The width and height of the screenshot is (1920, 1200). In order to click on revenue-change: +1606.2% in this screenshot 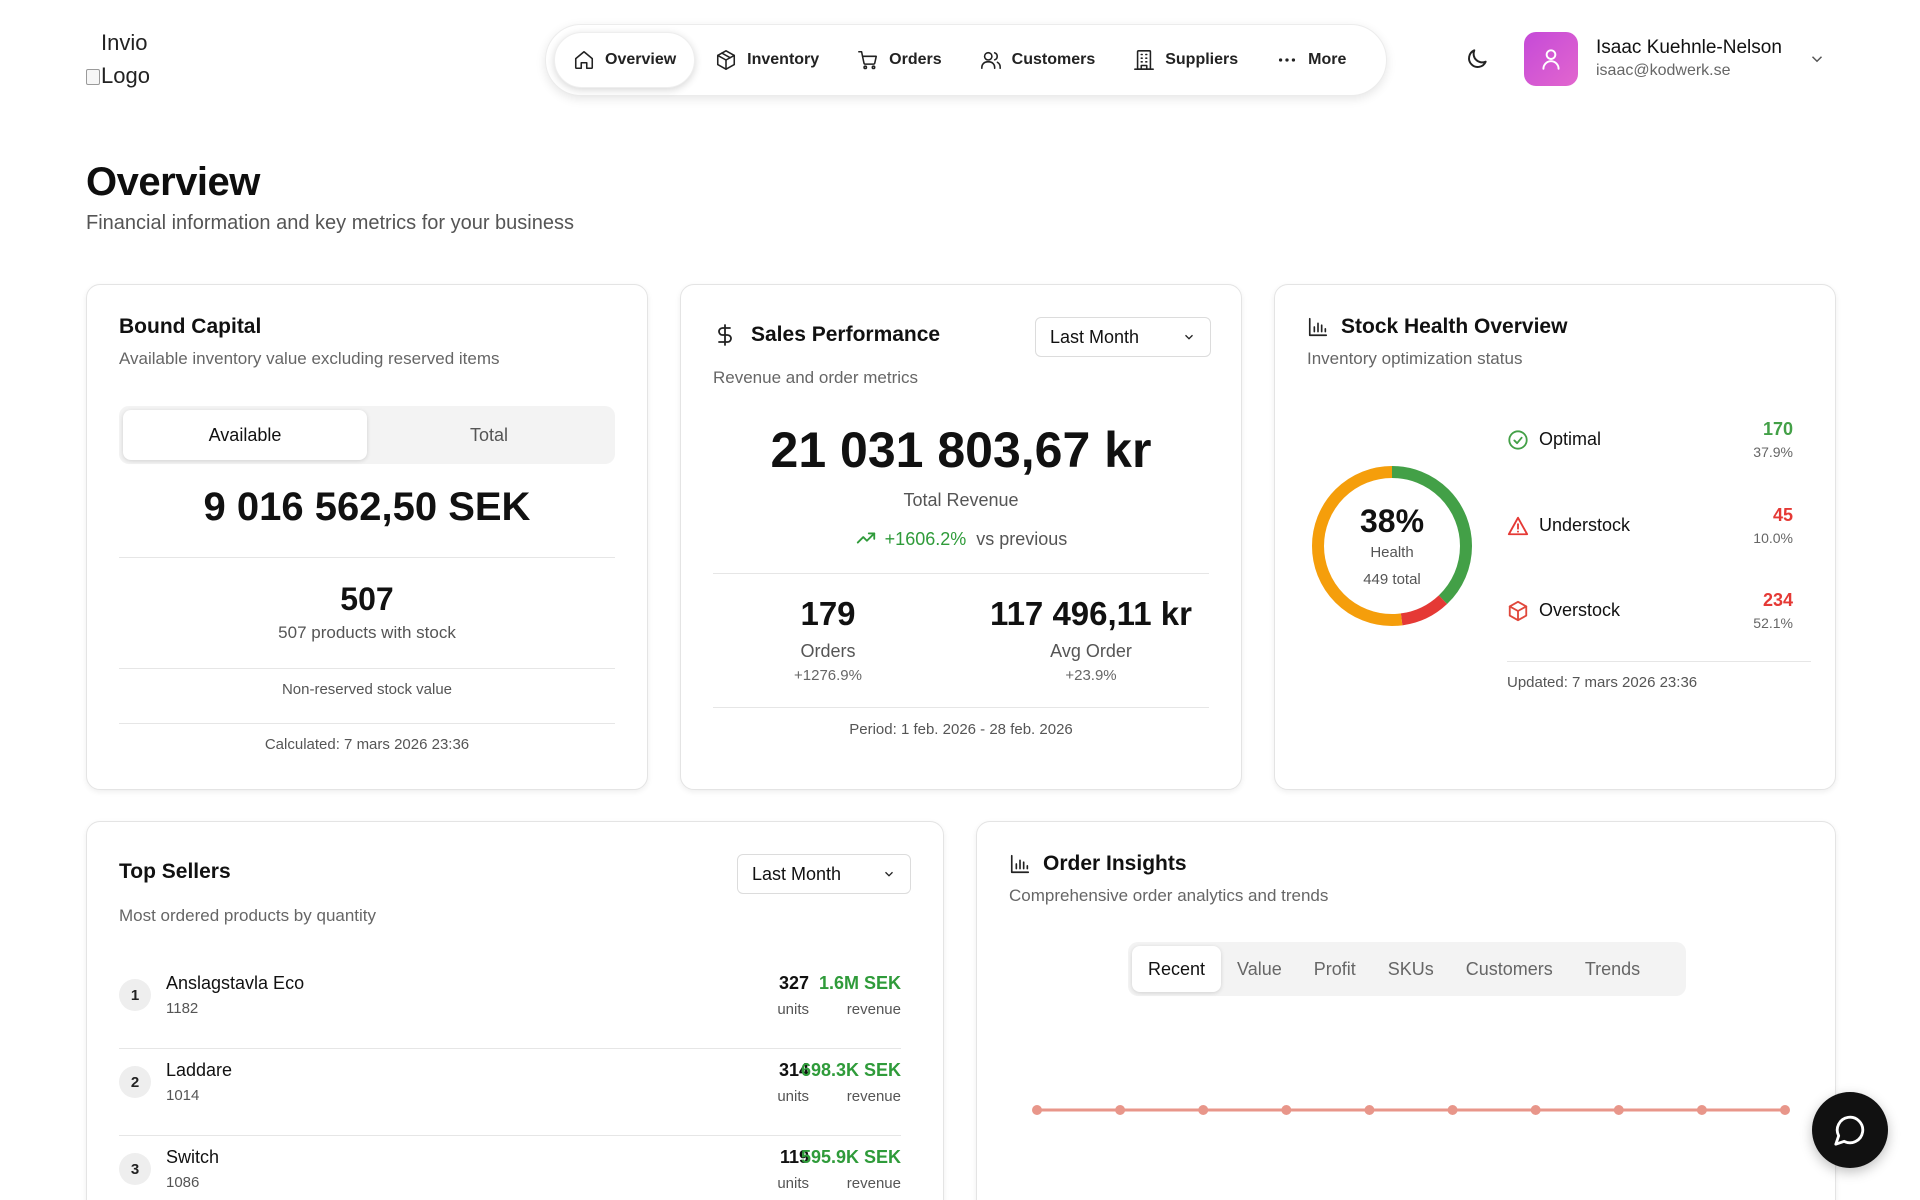, I will do `click(925, 539)`.